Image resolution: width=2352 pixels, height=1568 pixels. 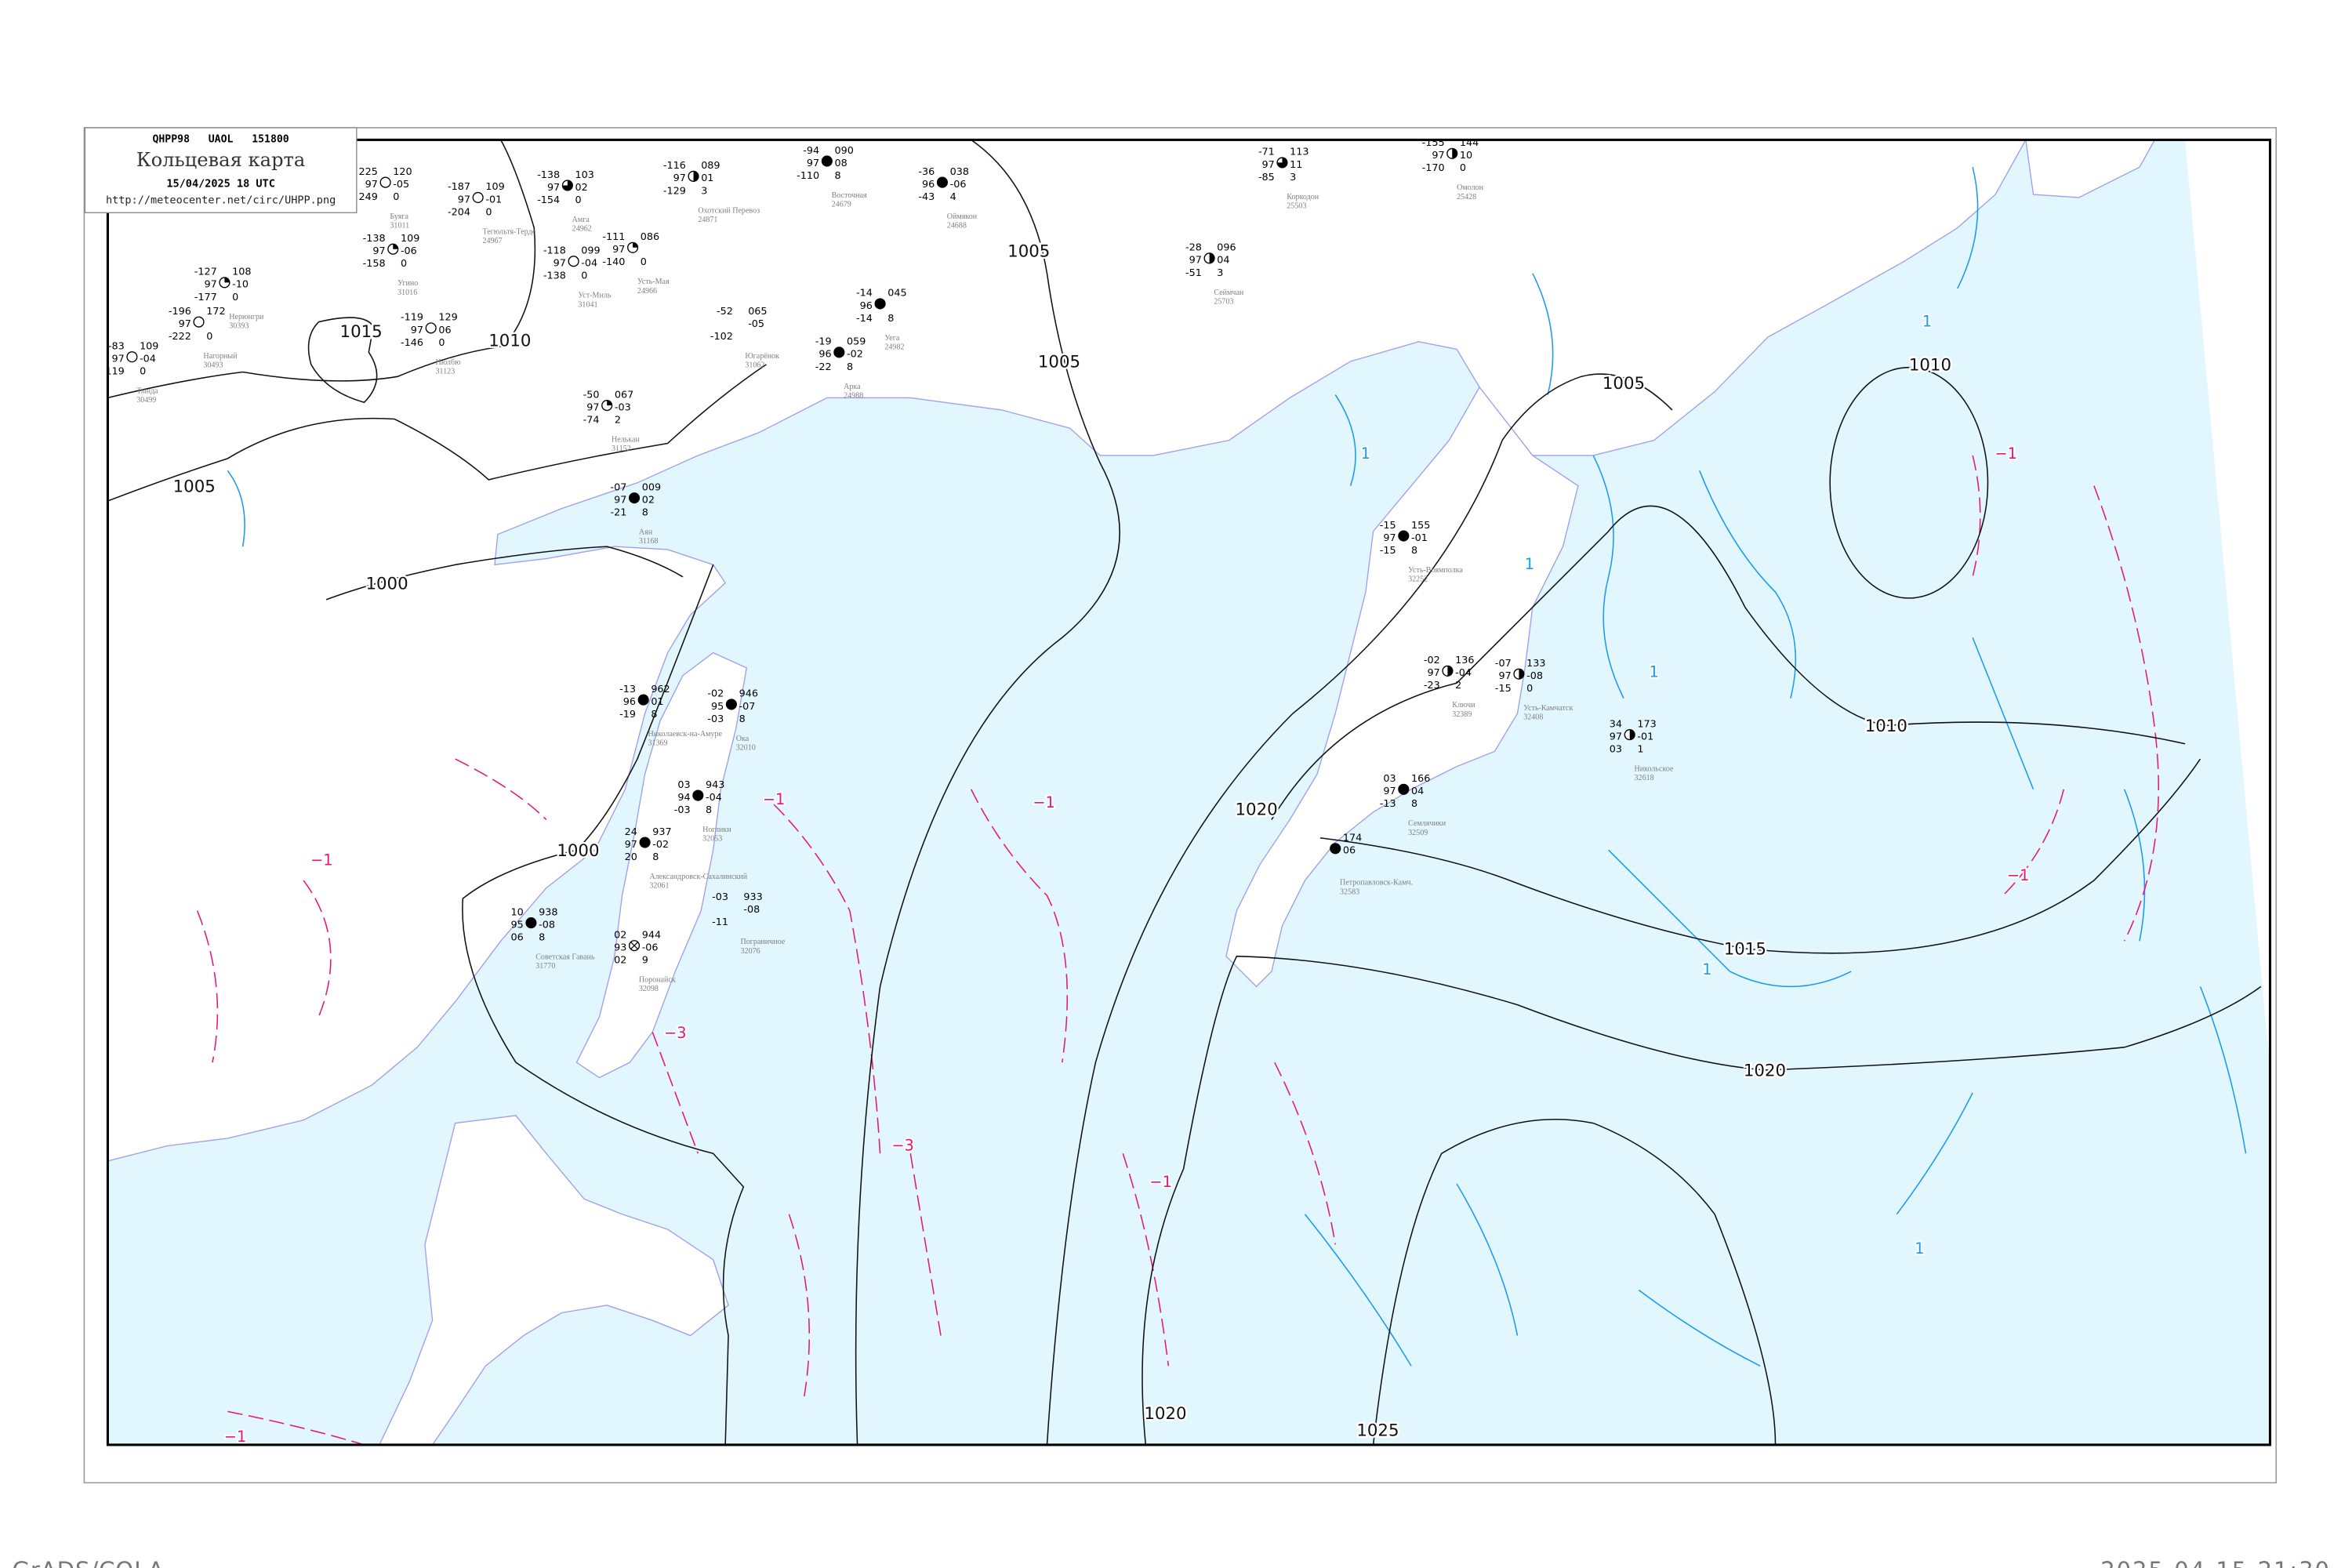 What do you see at coordinates (368, 172) in the screenshot?
I see `temperature: 225` at bounding box center [368, 172].